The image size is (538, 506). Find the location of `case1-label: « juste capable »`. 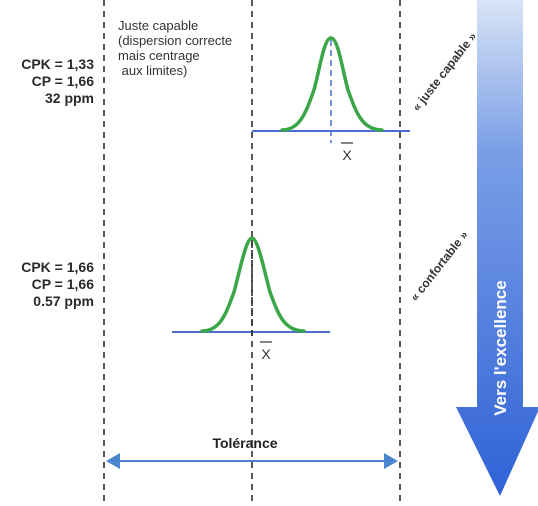

case1-label: « juste capable » is located at coordinates (444, 71).